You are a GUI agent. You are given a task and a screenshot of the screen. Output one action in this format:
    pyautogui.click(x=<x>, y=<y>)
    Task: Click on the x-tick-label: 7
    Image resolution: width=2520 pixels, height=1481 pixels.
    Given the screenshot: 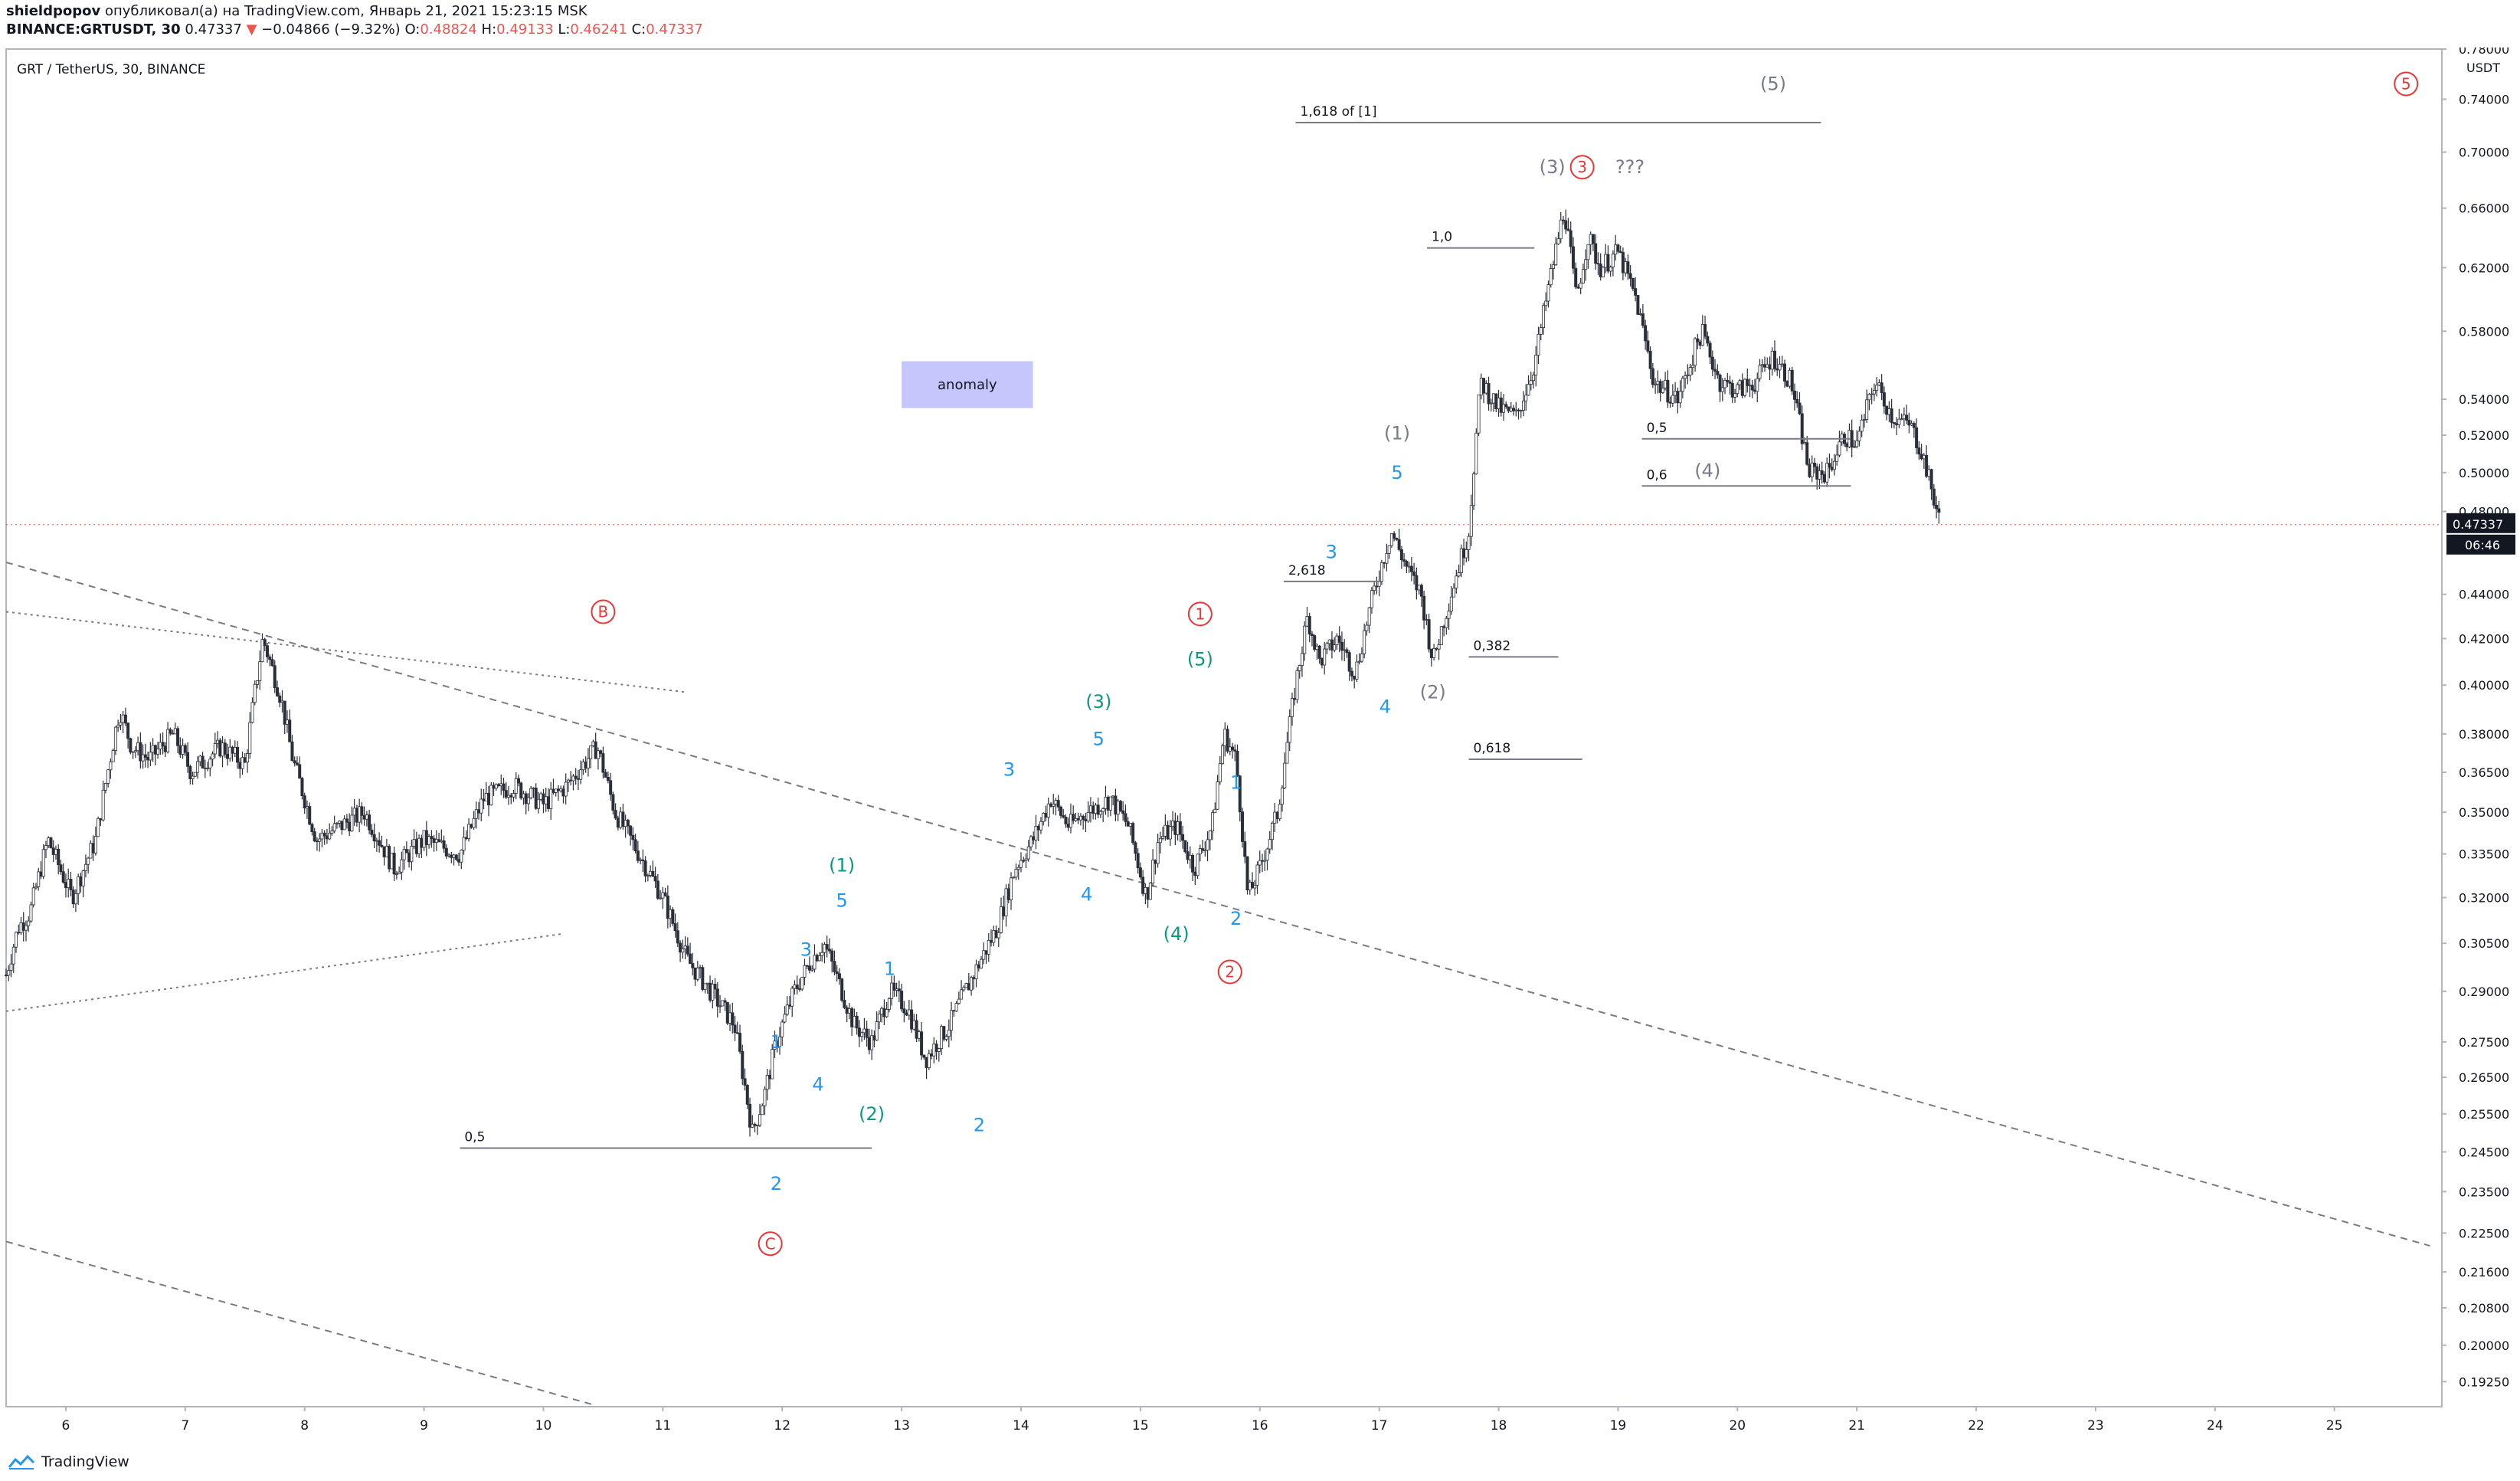 What is the action you would take?
    pyautogui.click(x=185, y=1425)
    